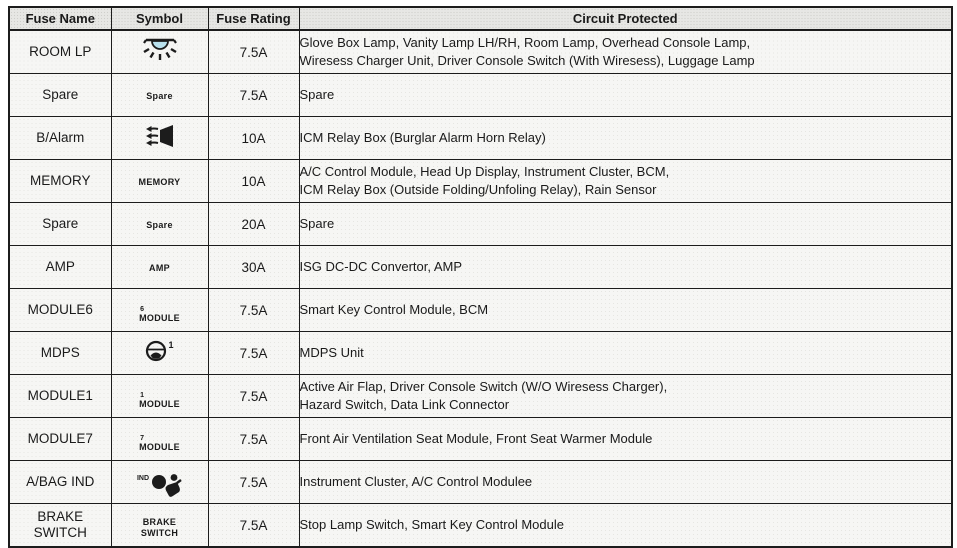  I want to click on symbol-label: 7 MODULE, so click(159, 443).